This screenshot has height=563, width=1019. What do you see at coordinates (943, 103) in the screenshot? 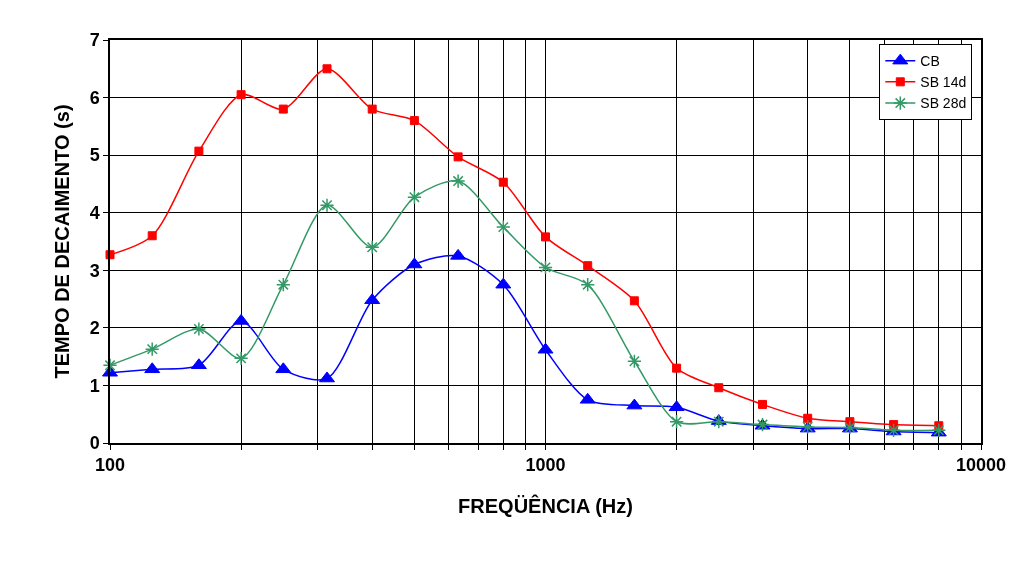
I see `legend-label: SB 28d` at bounding box center [943, 103].